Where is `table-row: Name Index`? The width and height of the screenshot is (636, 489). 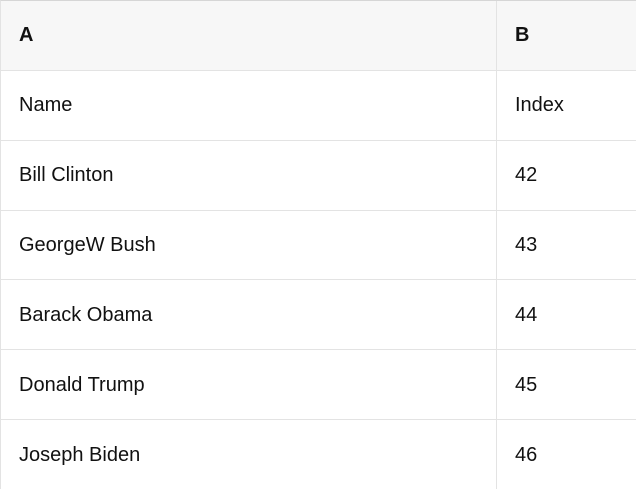
table-row: Name Index is located at coordinates (318, 105).